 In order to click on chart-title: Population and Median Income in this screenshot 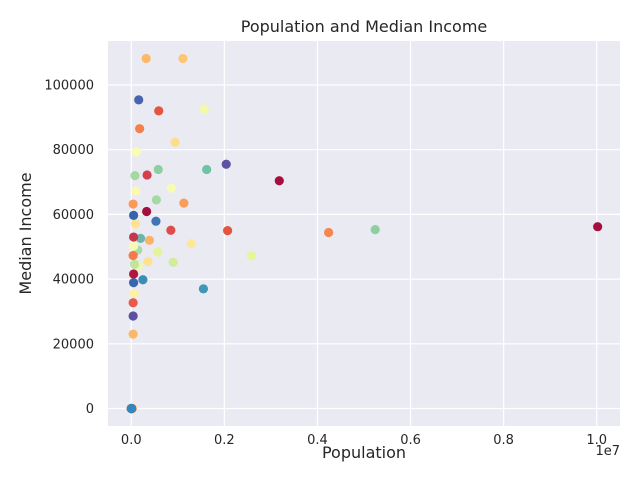, I will do `click(364, 26)`.